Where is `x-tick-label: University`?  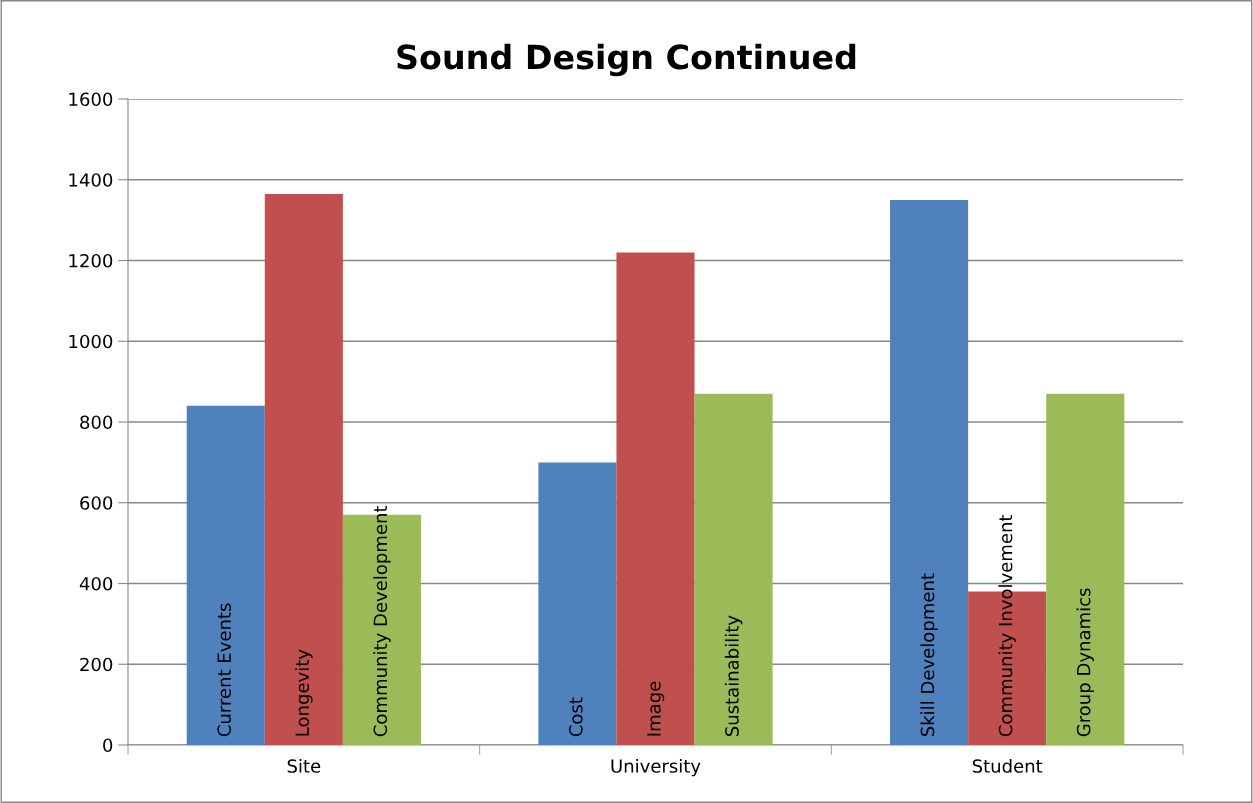
x-tick-label: University is located at coordinates (656, 767).